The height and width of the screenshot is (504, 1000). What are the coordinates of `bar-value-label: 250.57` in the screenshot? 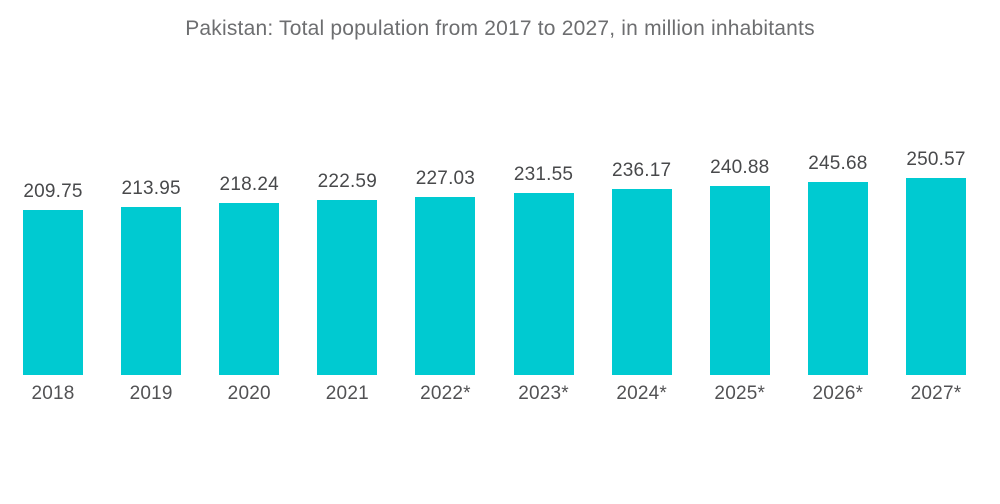 It's located at (936, 159).